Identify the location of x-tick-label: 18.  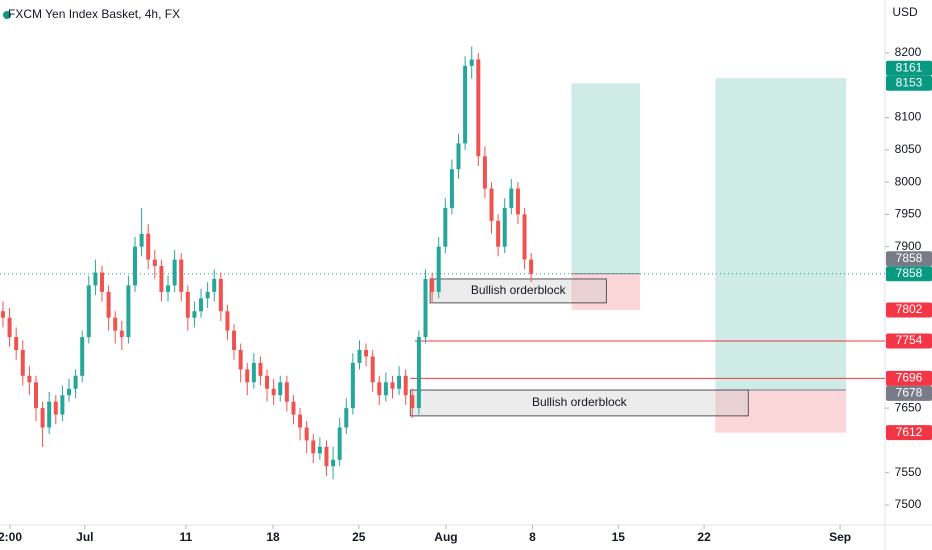
(273, 537).